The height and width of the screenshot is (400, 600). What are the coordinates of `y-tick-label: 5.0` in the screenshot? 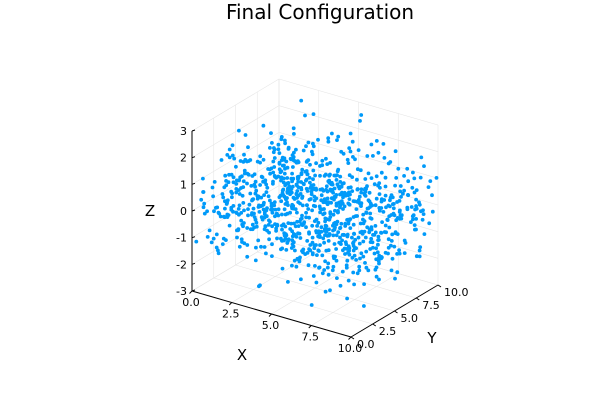 It's located at (410, 318).